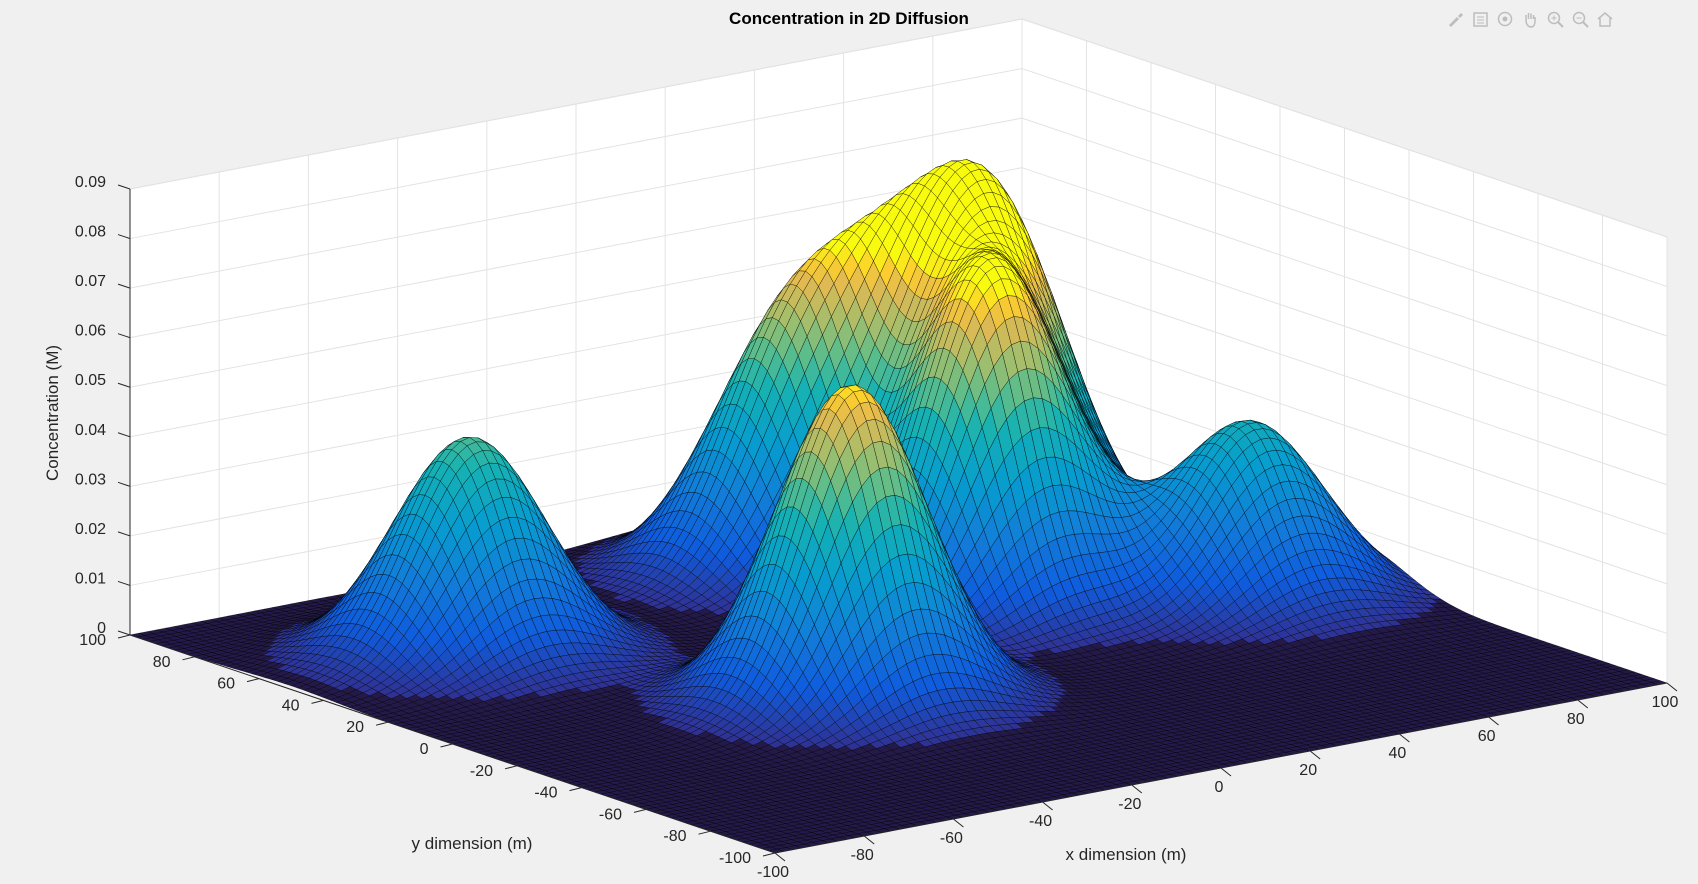 Image resolution: width=1698 pixels, height=884 pixels. I want to click on y-tick-label: -100, so click(735, 858).